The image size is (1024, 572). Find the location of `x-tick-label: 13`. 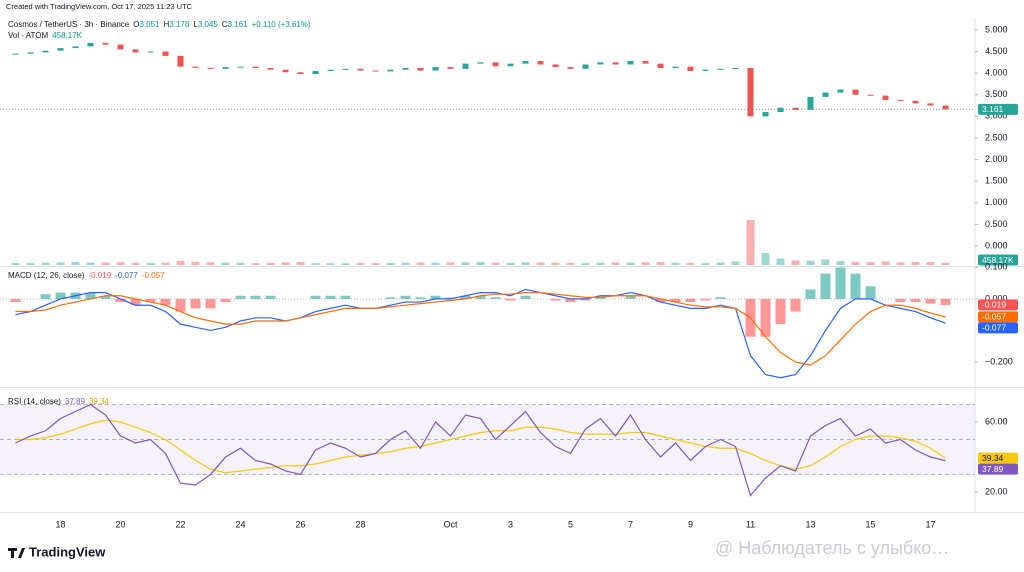

x-tick-label: 13 is located at coordinates (810, 524).